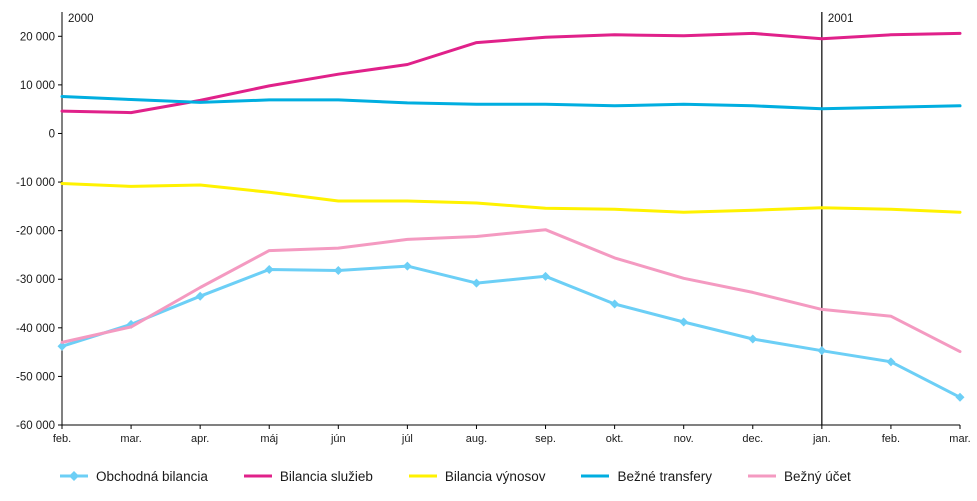  Describe the element at coordinates (545, 439) in the screenshot. I see `x-tick-label: sep.` at that location.